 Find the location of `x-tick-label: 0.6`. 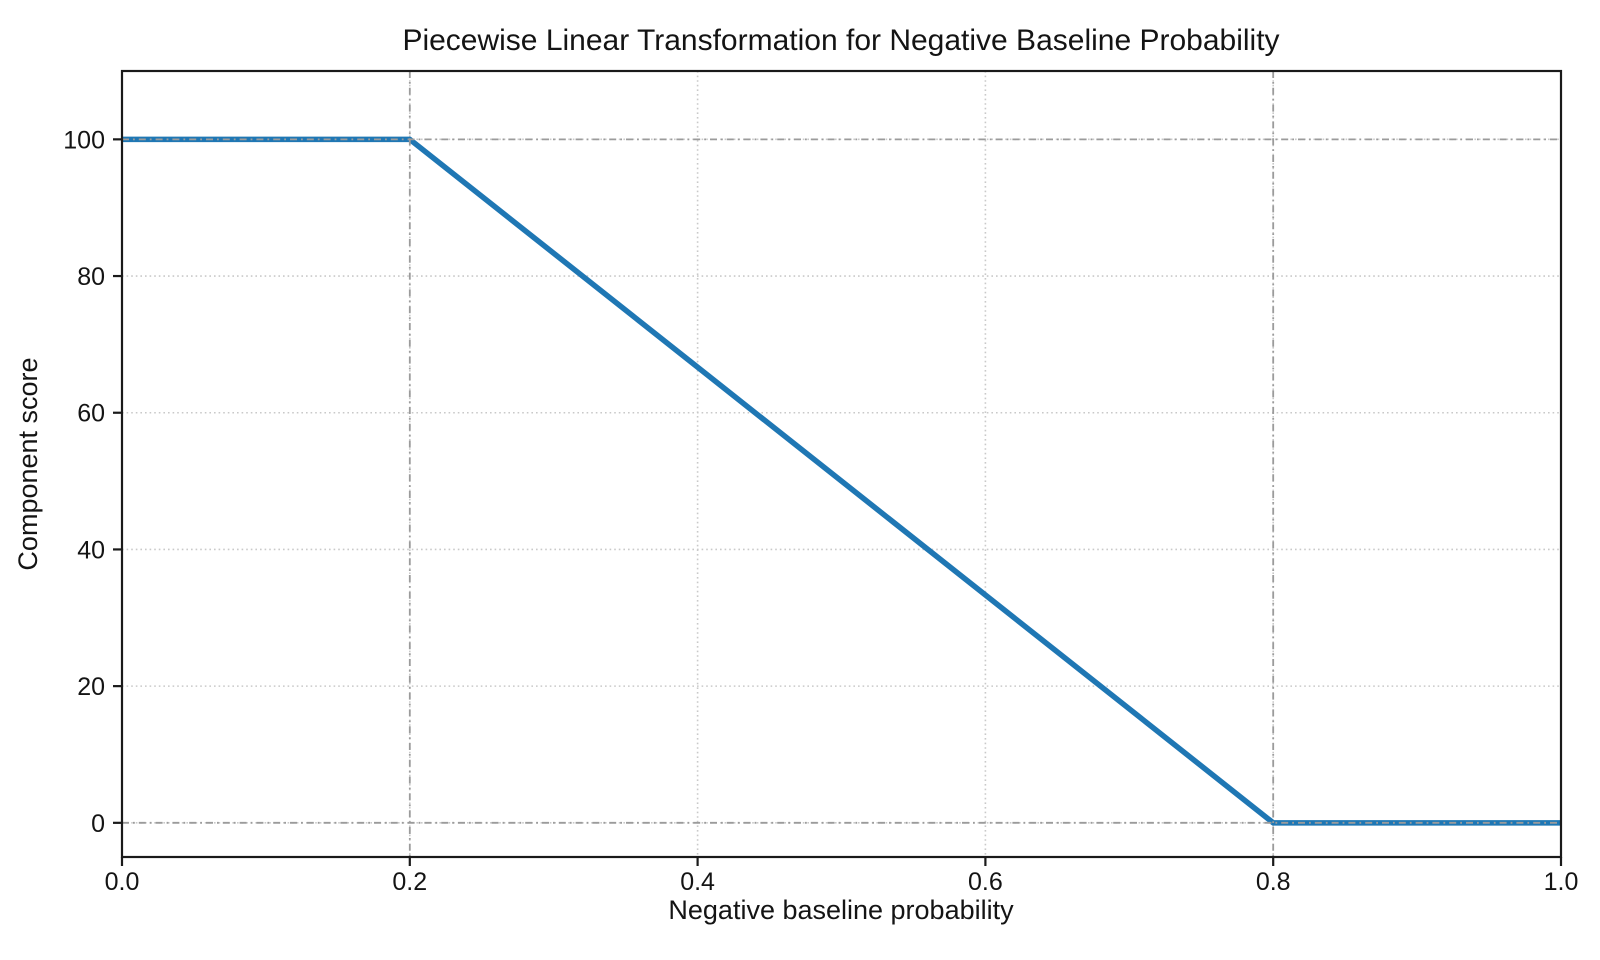

x-tick-label: 0.6 is located at coordinates (985, 882).